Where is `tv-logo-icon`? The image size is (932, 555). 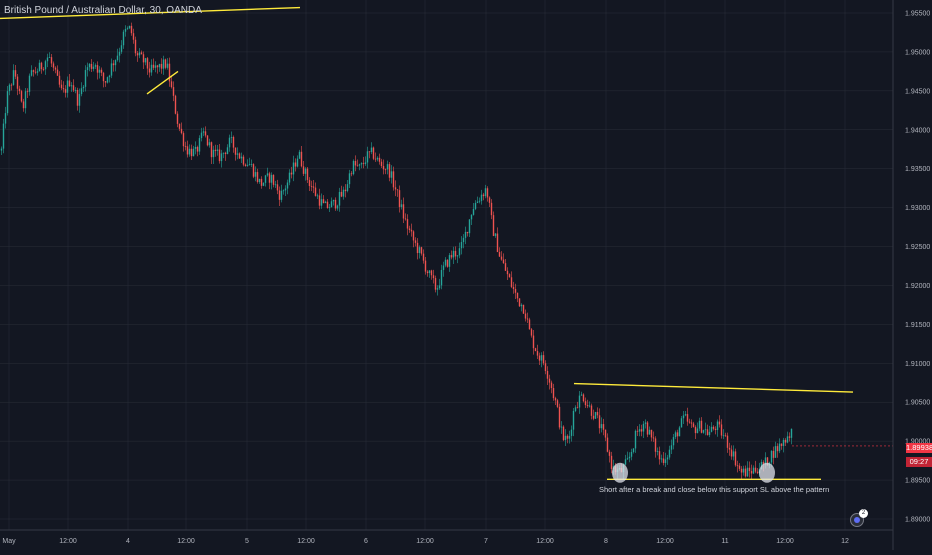
tv-logo-icon is located at coordinates (857, 520).